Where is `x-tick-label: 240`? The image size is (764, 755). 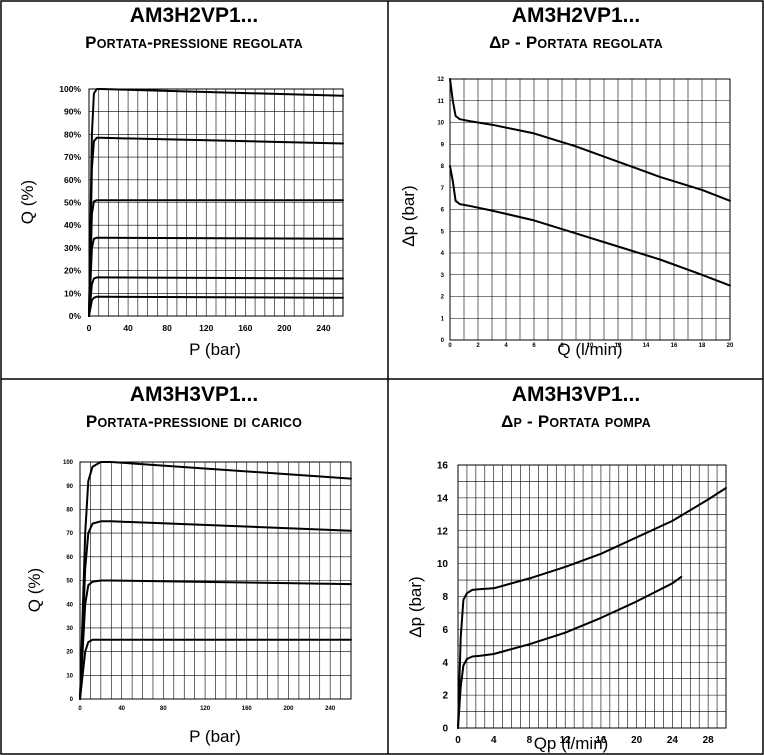 x-tick-label: 240 is located at coordinates (330, 709).